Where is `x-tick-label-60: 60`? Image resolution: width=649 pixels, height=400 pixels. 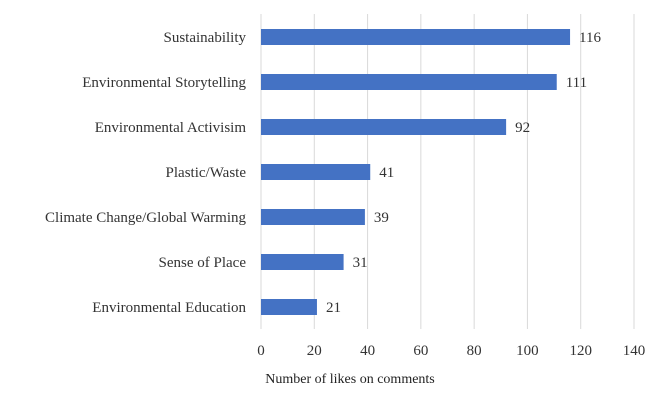
x-tick-label-60: 60 is located at coordinates (420, 351).